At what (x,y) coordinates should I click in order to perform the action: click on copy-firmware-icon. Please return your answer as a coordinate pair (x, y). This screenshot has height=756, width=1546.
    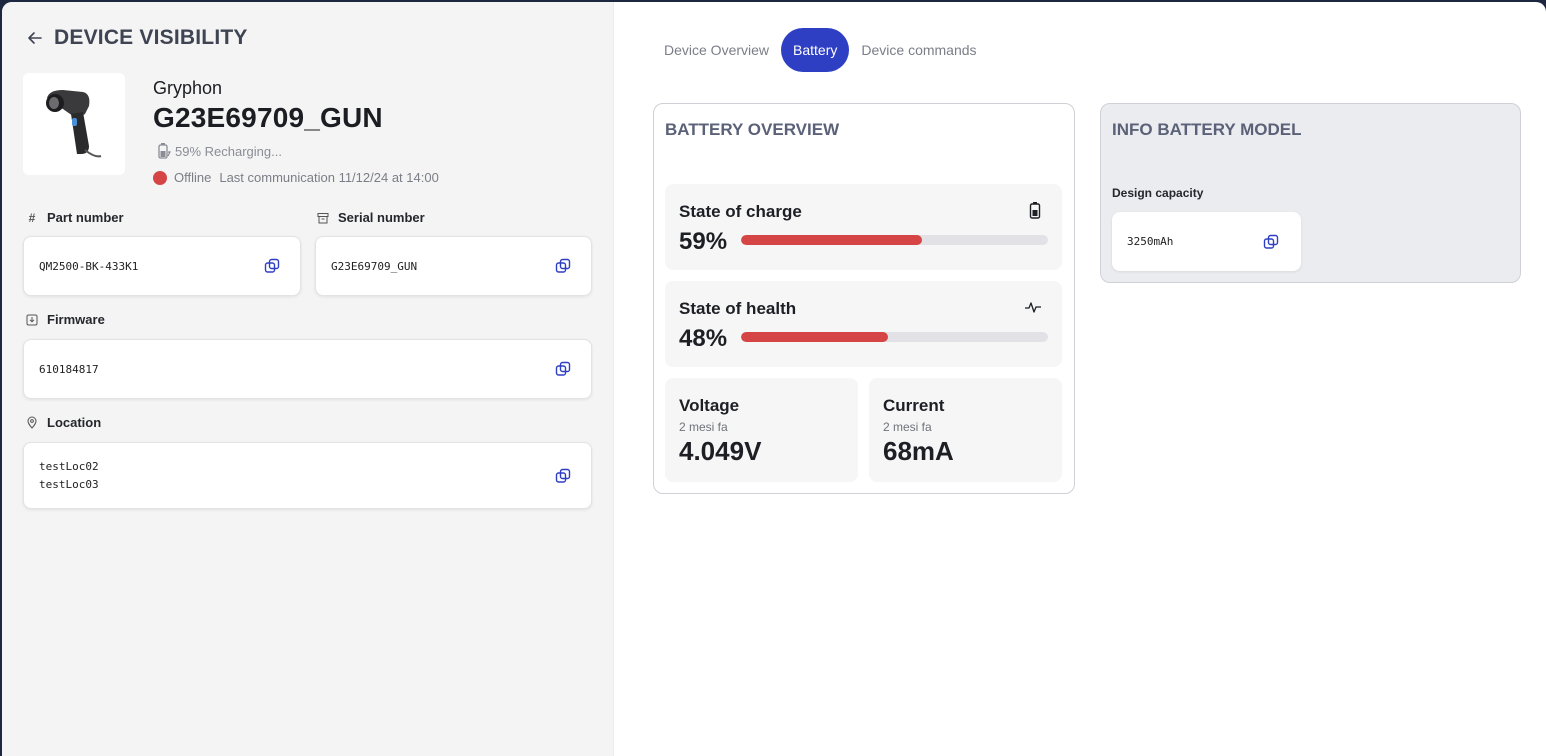
    Looking at the image, I should click on (563, 369).